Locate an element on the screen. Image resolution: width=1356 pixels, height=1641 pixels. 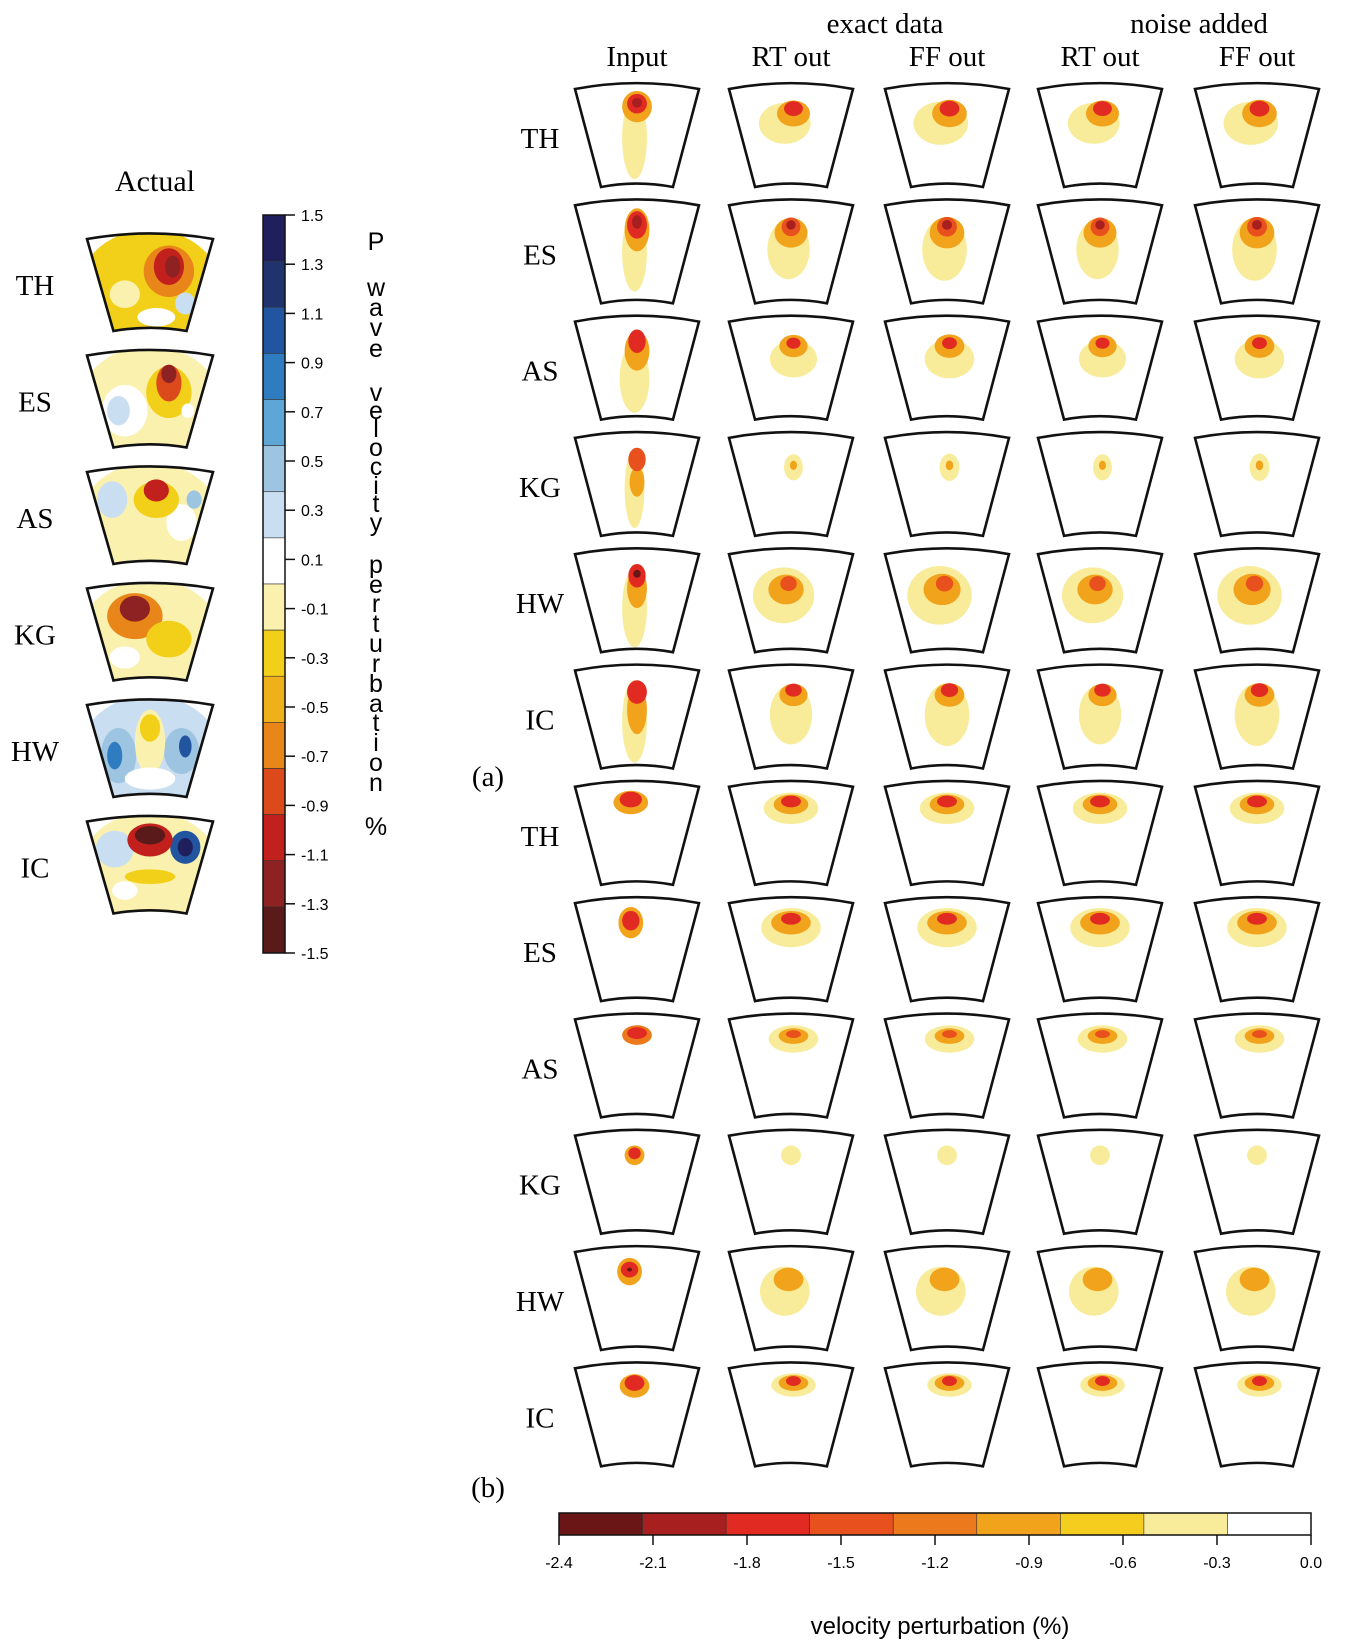
horizontal-colorbar-segment is located at coordinates (1269, 1524).